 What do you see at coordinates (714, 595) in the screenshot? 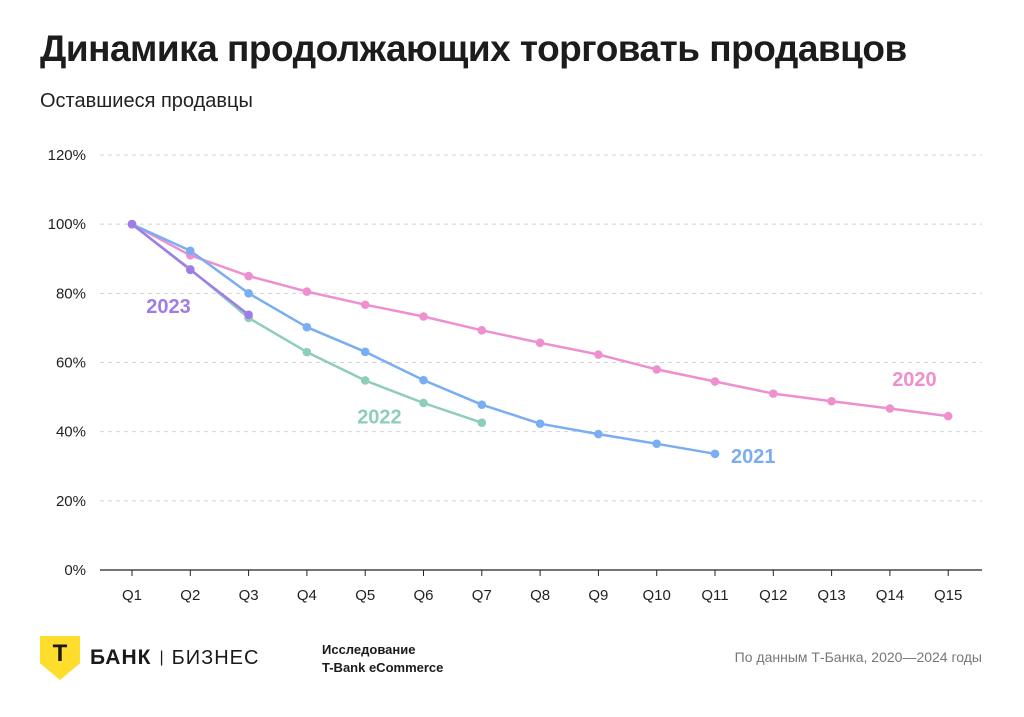
I see `x-tick-label: Q11` at bounding box center [714, 595].